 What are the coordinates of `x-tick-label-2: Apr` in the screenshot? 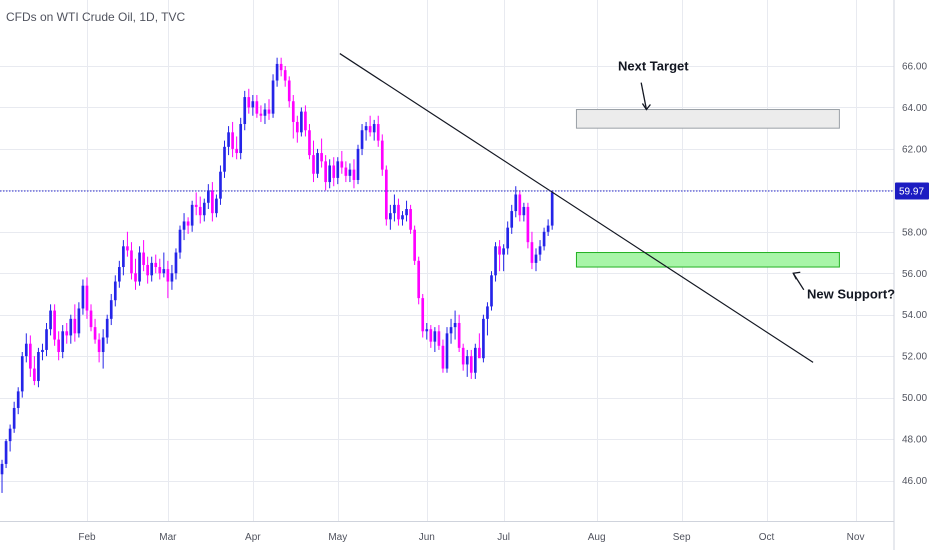 It's located at (253, 537).